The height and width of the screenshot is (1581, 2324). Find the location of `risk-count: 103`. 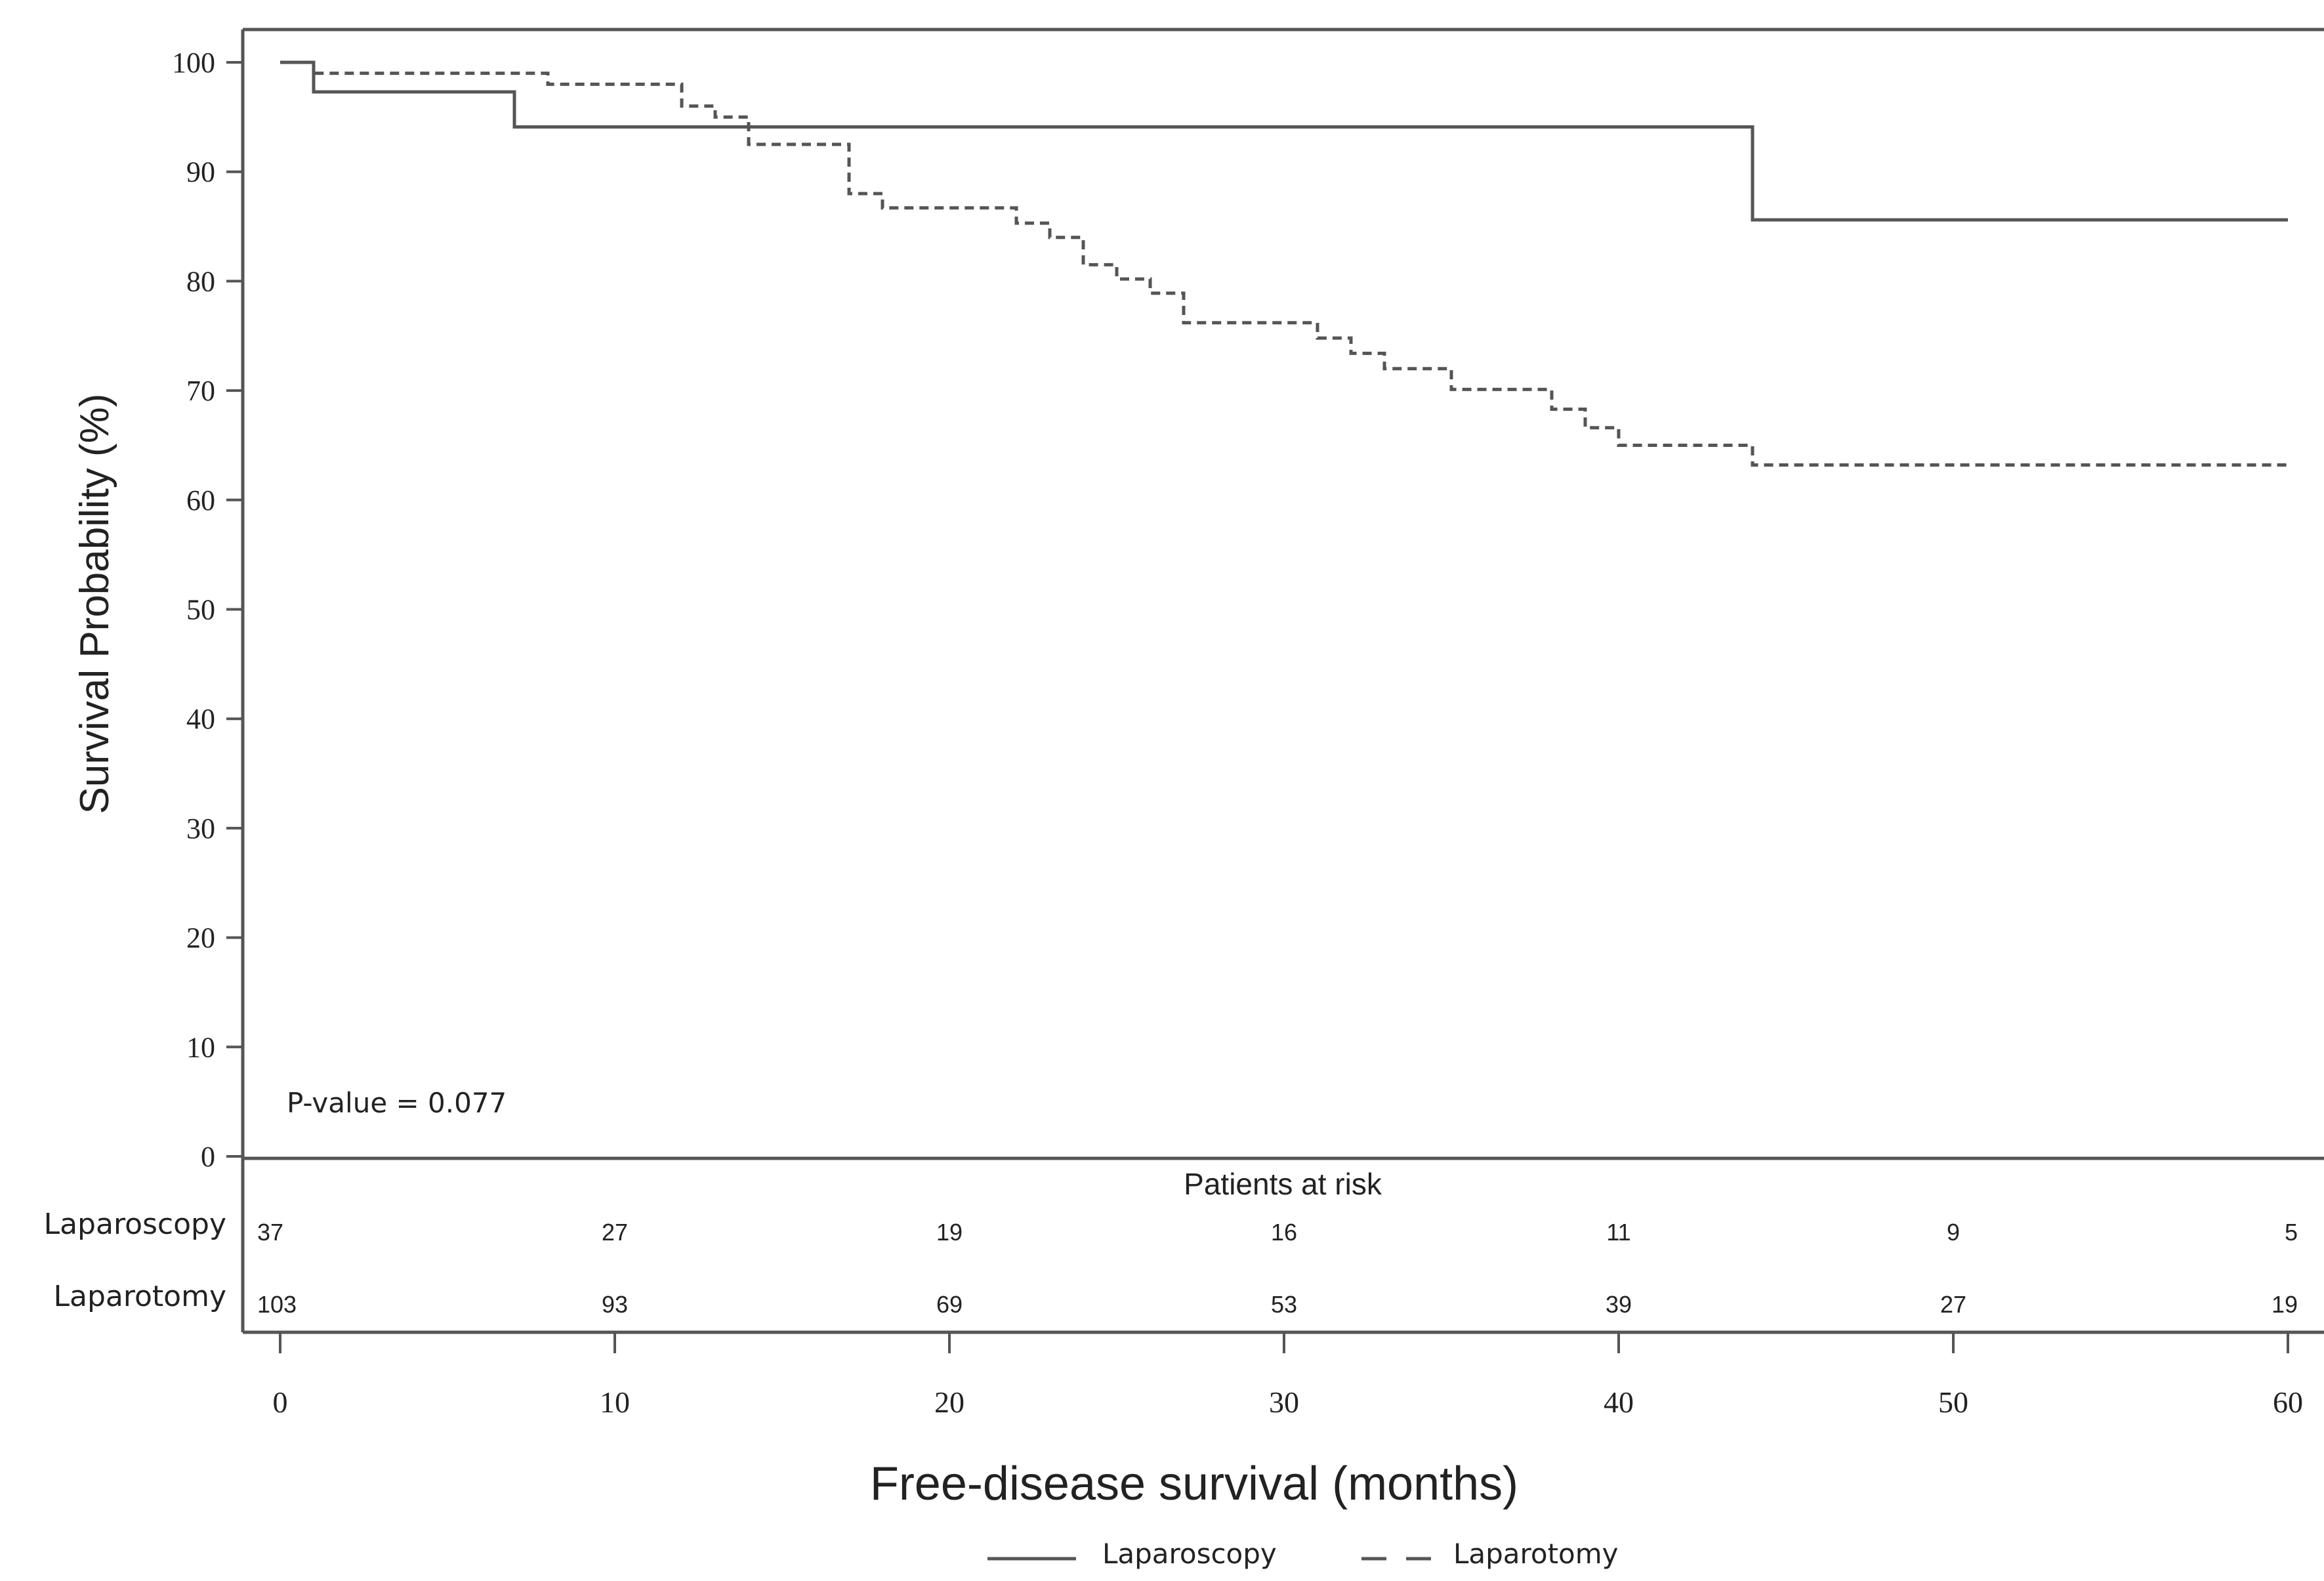

risk-count: 103 is located at coordinates (277, 1304).